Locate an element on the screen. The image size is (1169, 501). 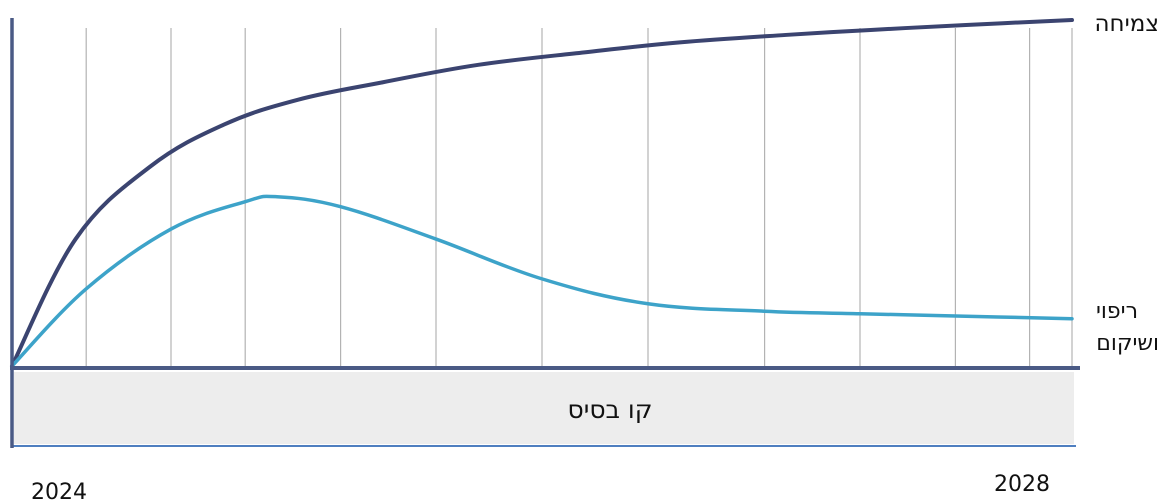
series-label-growth: צמיחה is located at coordinates (1127, 24).